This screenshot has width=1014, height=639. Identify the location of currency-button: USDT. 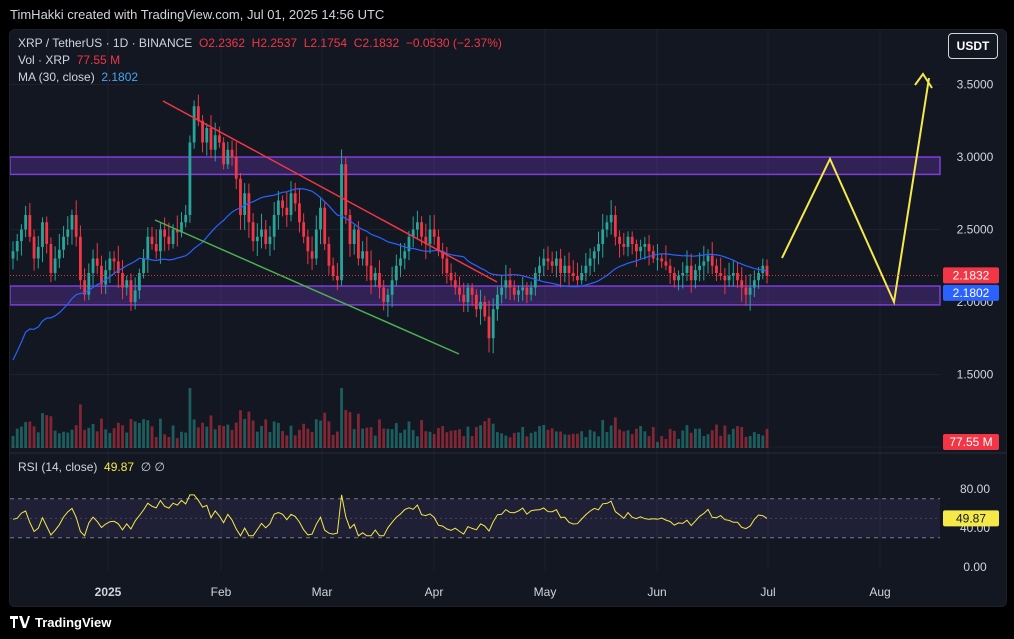
(973, 46).